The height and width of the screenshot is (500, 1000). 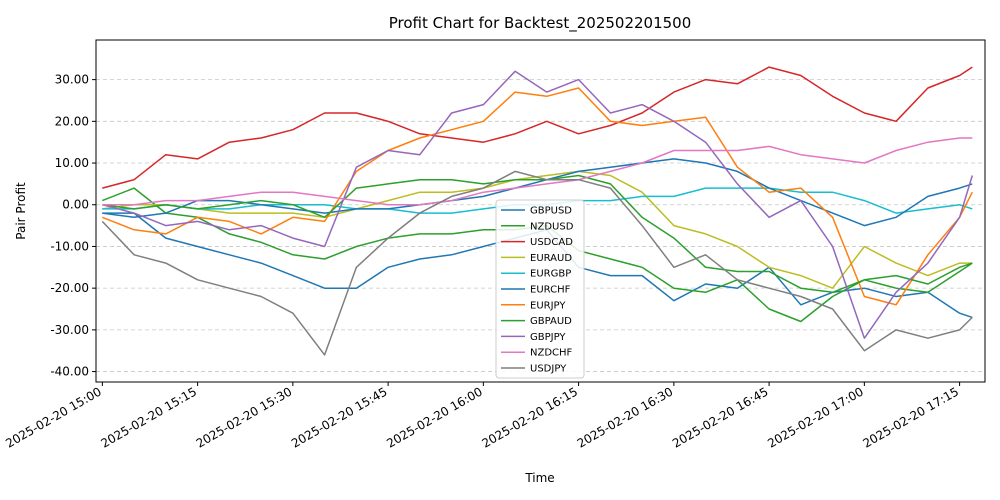 I want to click on y-tick-label: 30.00, so click(x=72, y=80).